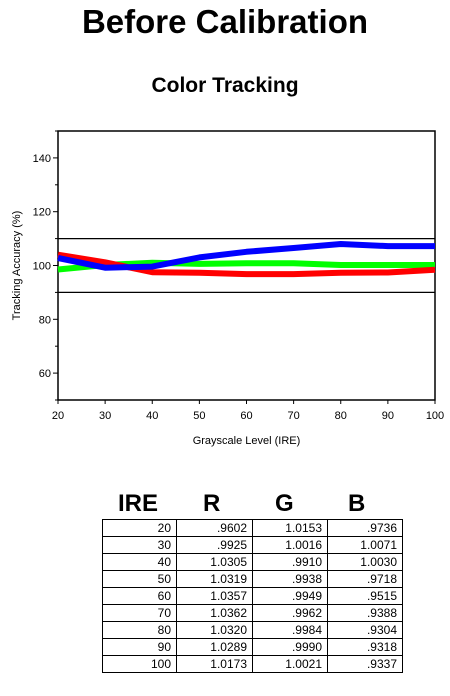 This screenshot has width=450, height=696. I want to click on table-cell: 1.0153, so click(290, 528).